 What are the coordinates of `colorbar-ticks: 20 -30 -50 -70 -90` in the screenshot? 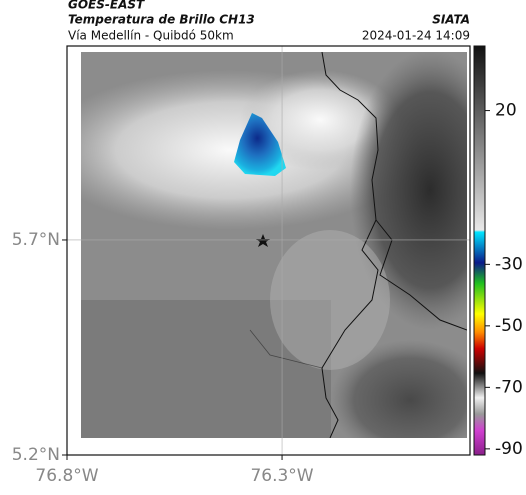 It's located at (504, 280).